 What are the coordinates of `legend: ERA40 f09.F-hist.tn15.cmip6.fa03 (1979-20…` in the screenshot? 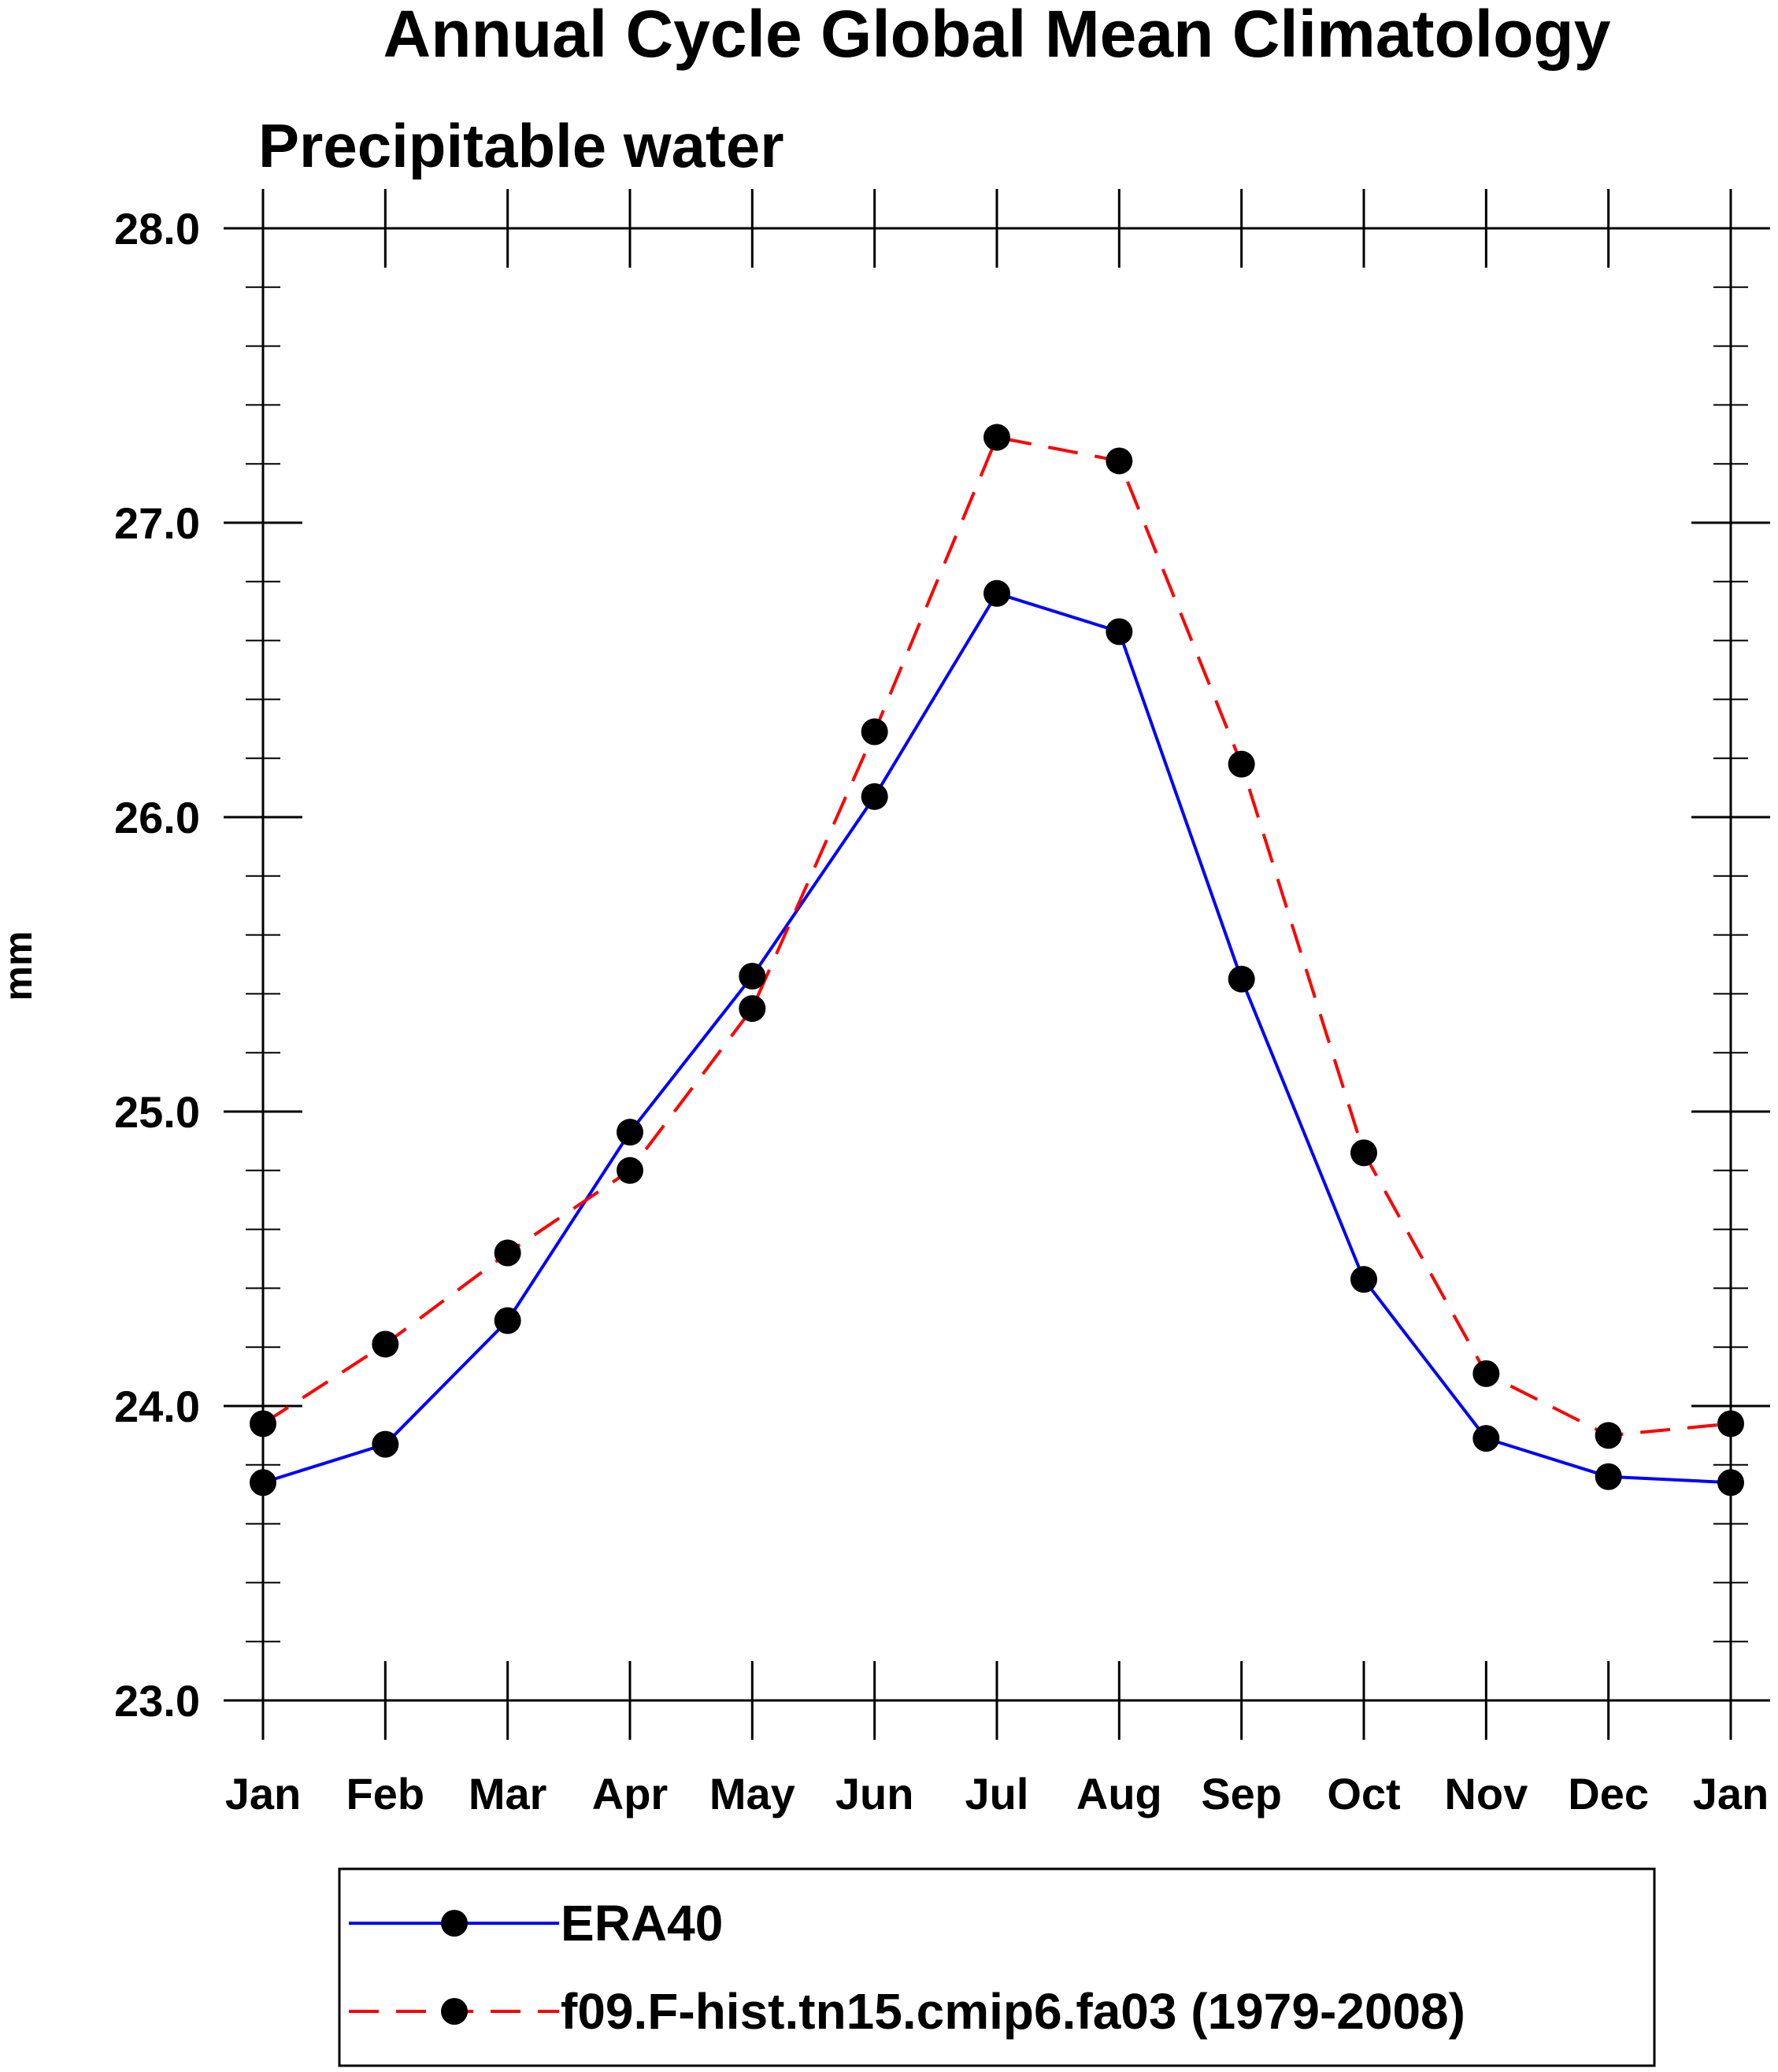 It's located at (997, 1967).